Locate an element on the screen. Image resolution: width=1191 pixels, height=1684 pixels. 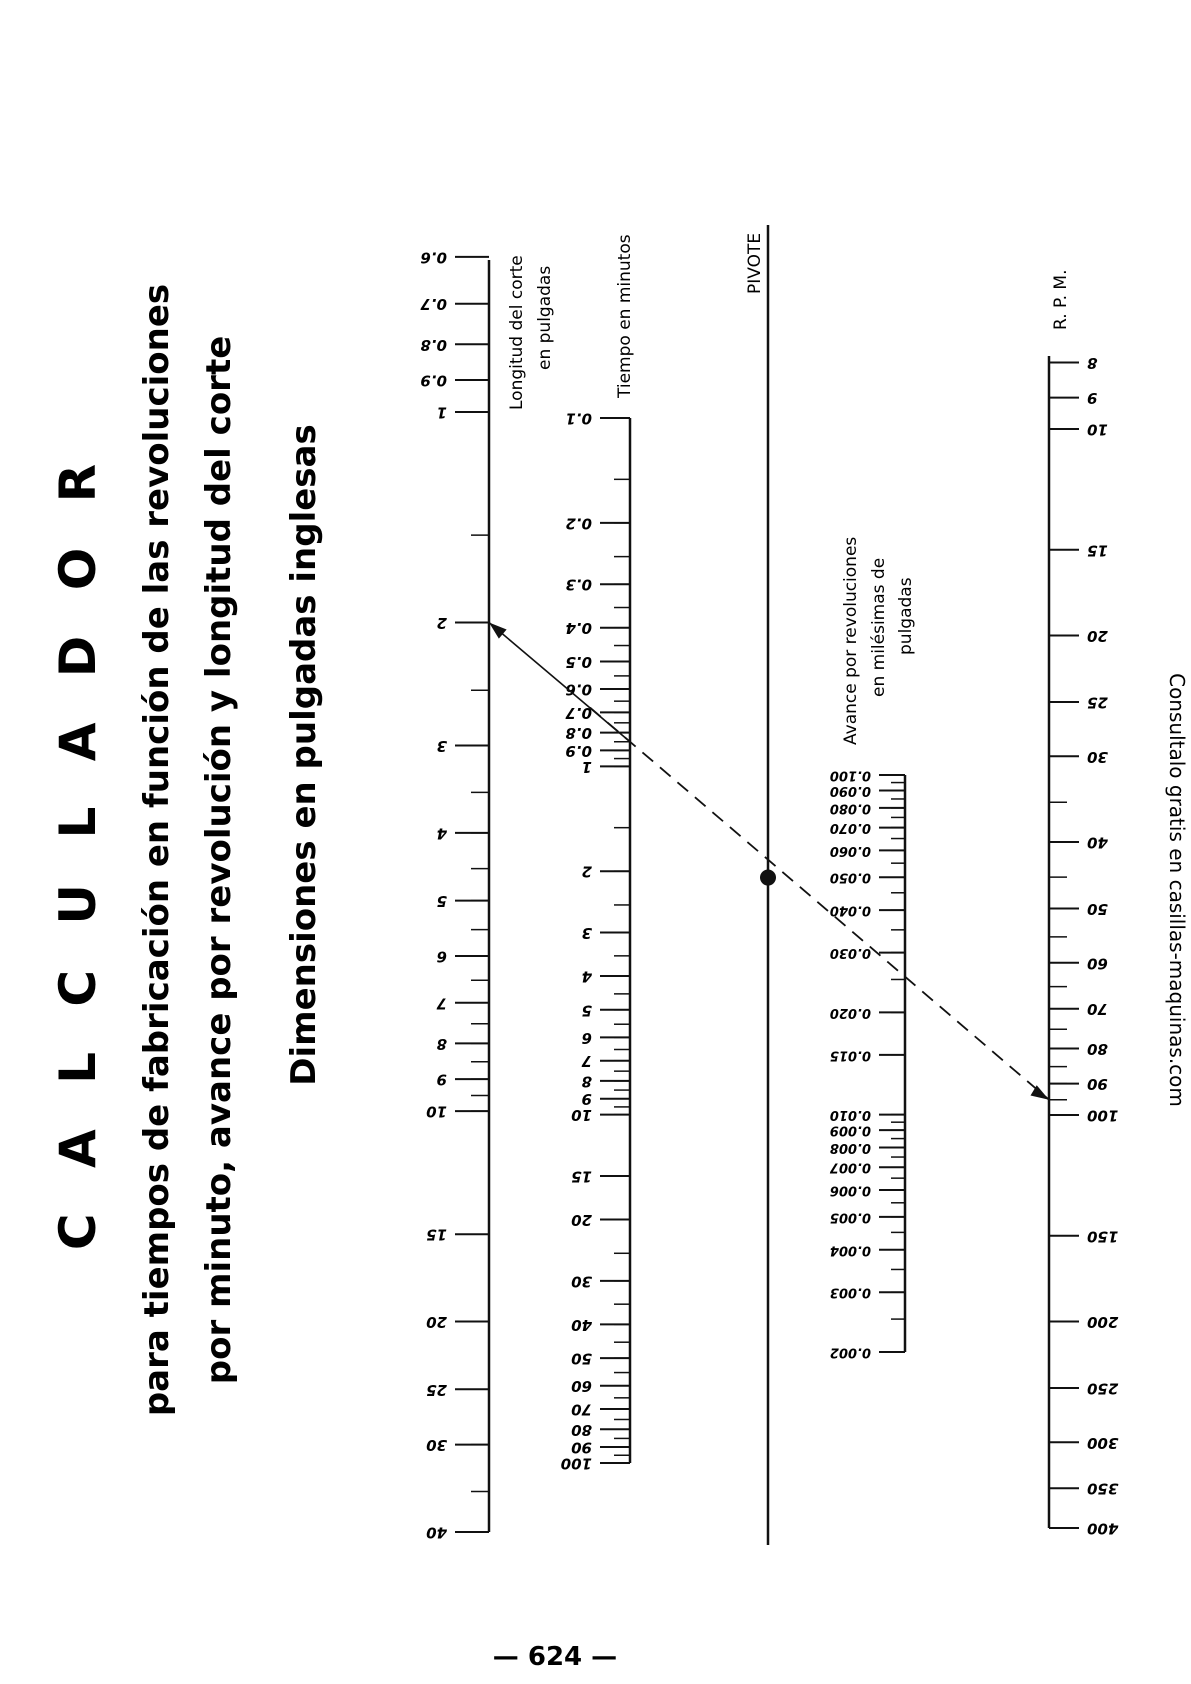
longitud-tick-label: 0.7 is located at coordinates (433, 304).